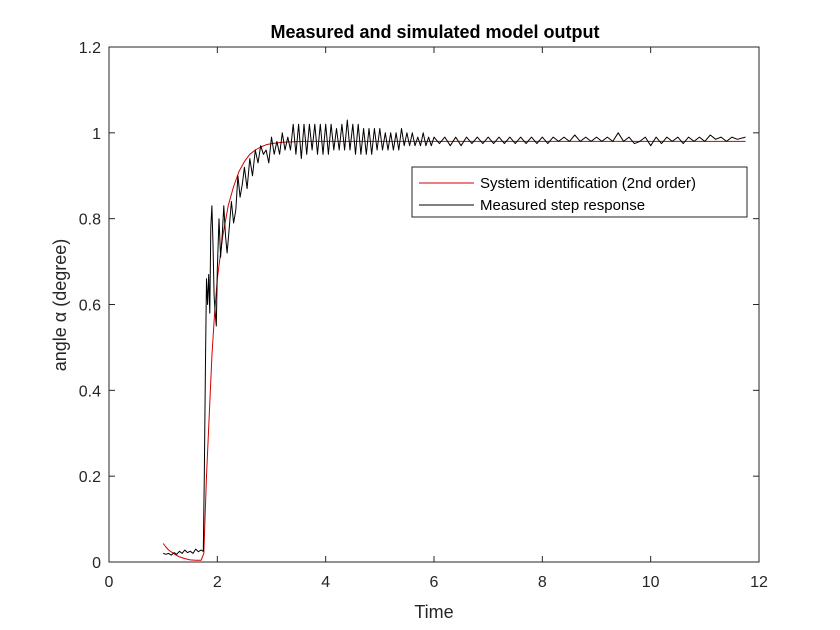 The width and height of the screenshot is (840, 630). I want to click on y-tick-label: 0.4, so click(90, 391).